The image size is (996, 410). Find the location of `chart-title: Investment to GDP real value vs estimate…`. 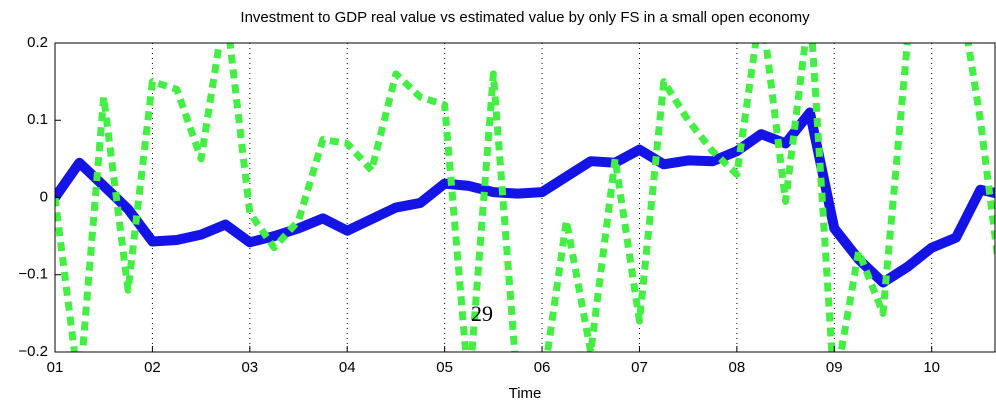

chart-title: Investment to GDP real value vs estimate… is located at coordinates (525, 17).